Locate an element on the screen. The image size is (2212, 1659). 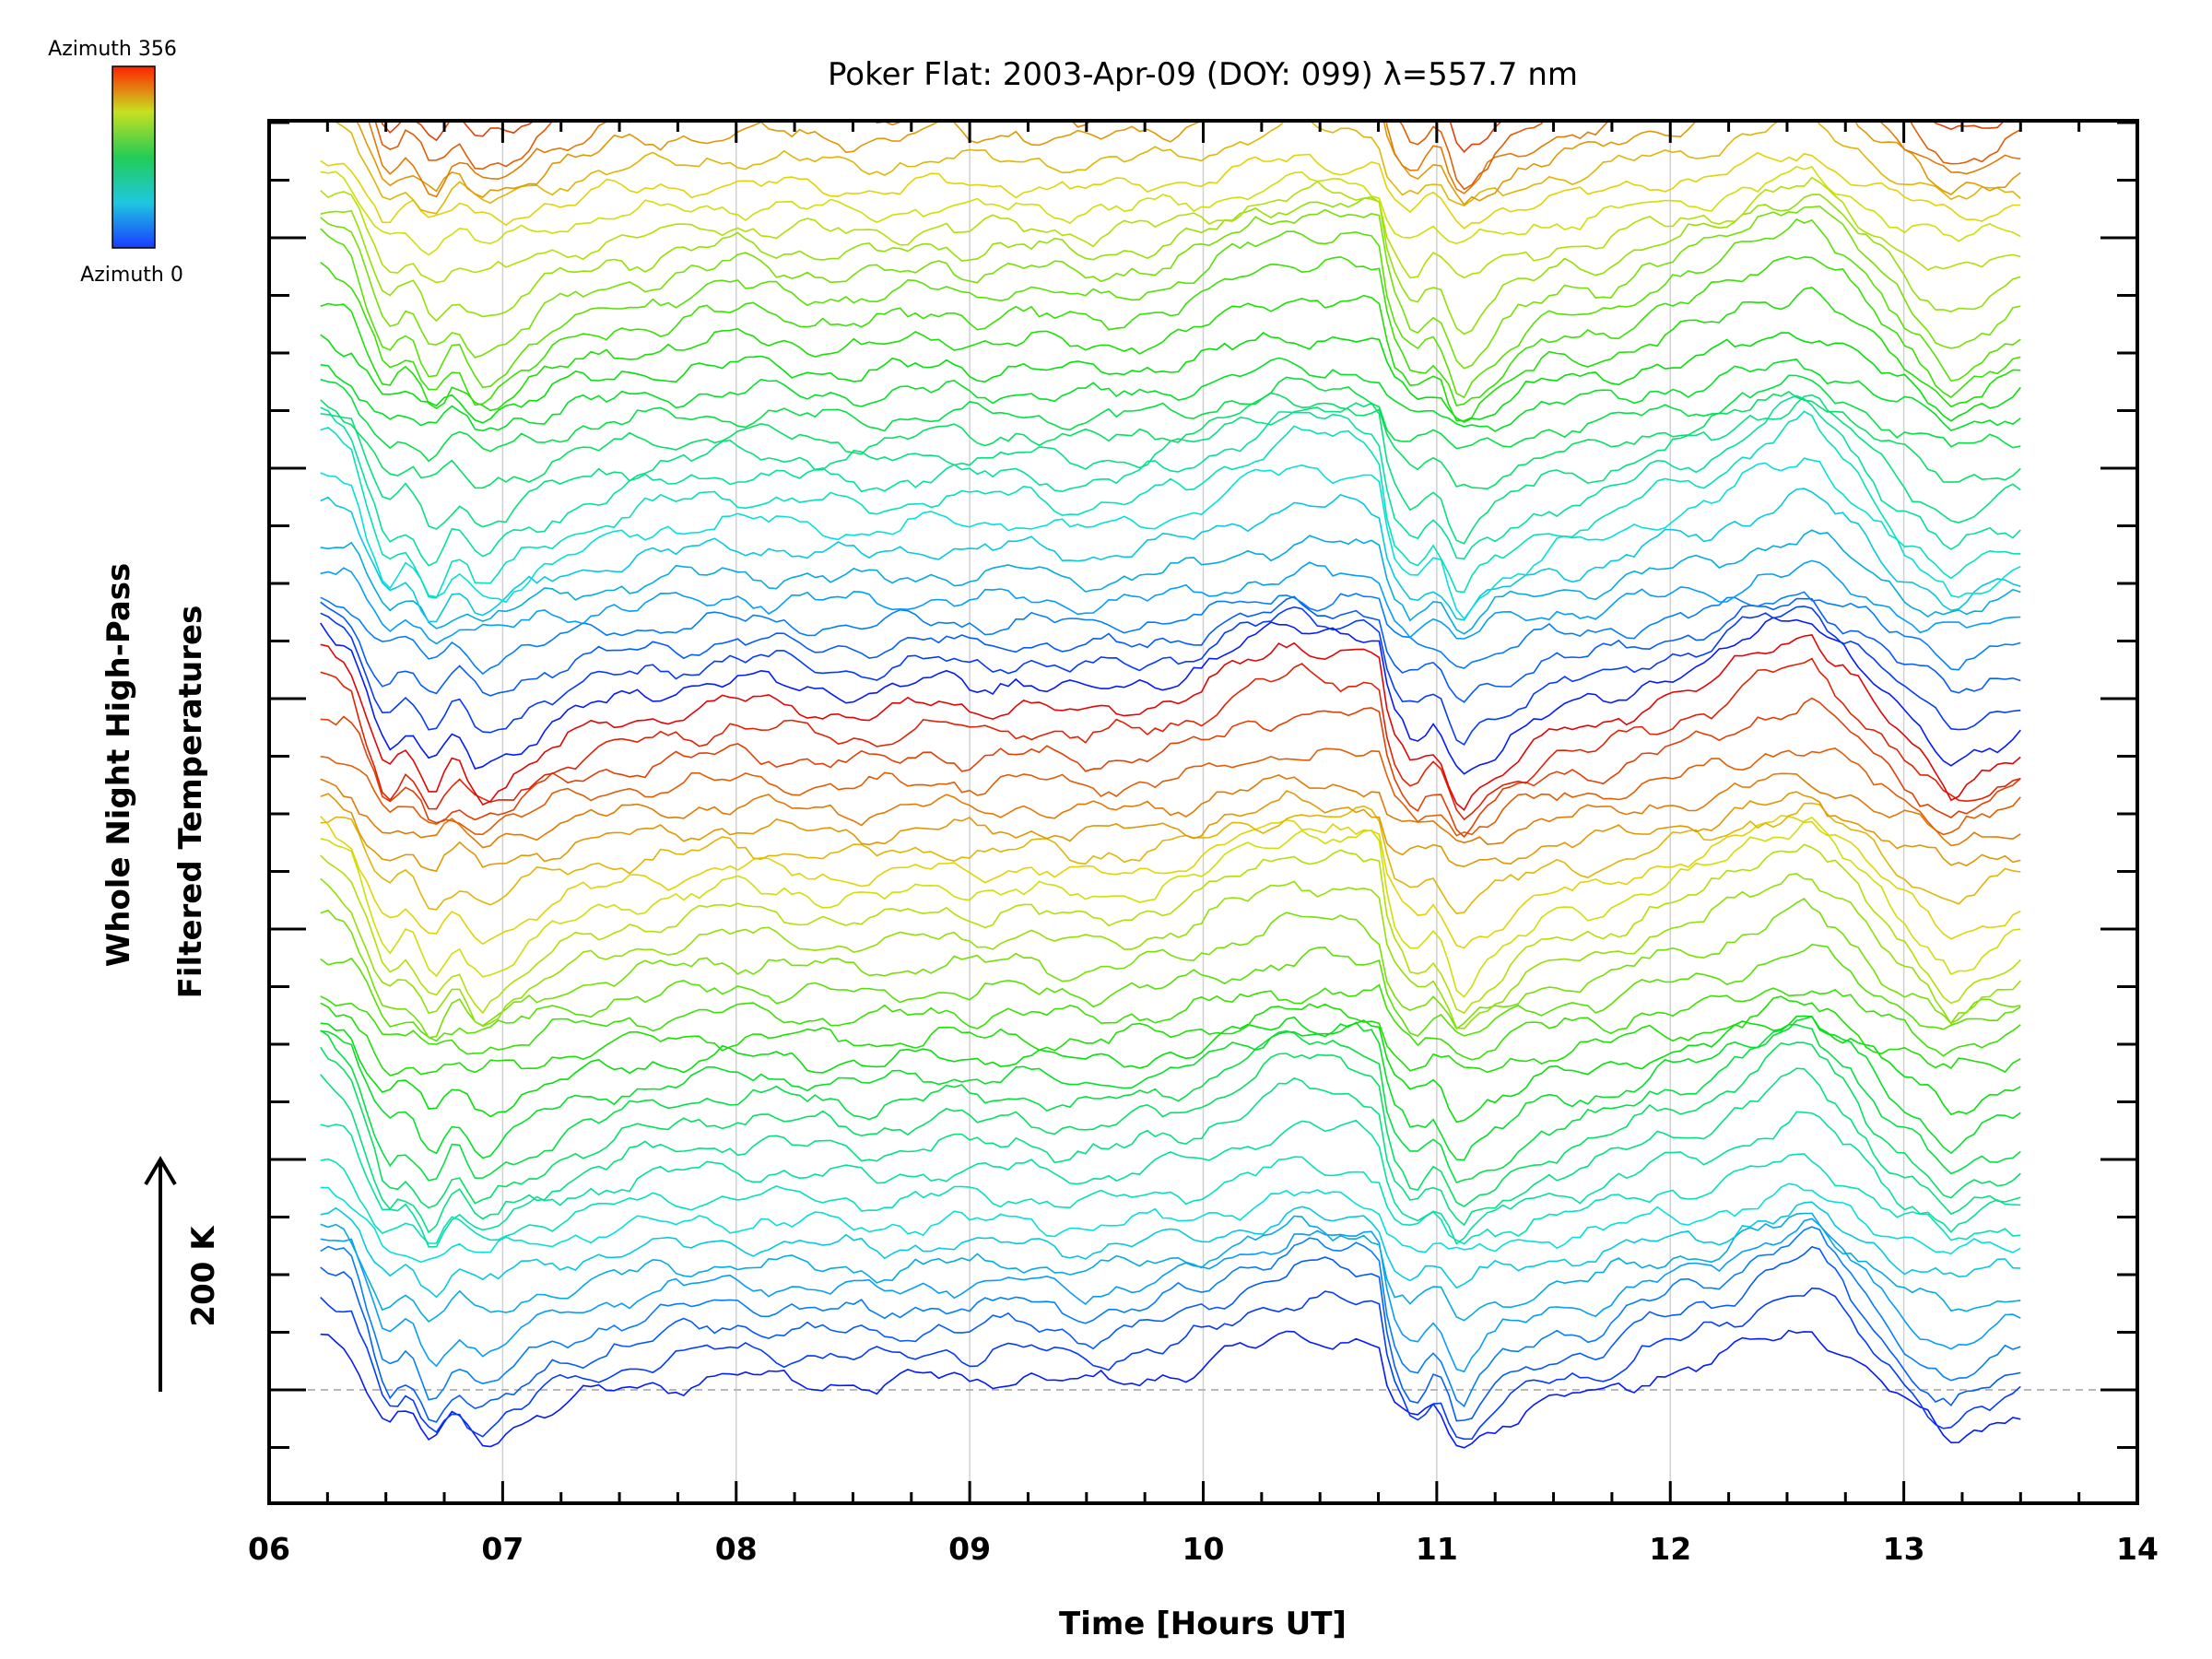
x-tick-label: 07 is located at coordinates (502, 1549).